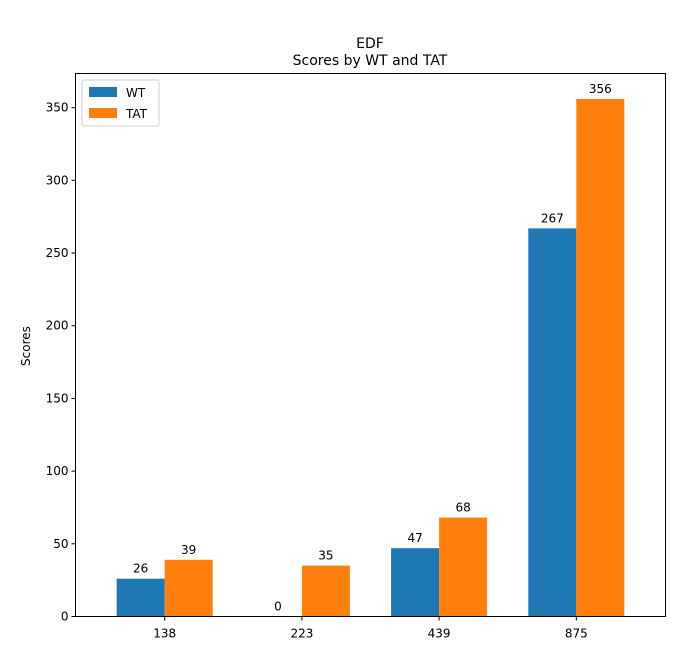  Describe the element at coordinates (370, 44) in the screenshot. I see `chart-title: EDF` at that location.